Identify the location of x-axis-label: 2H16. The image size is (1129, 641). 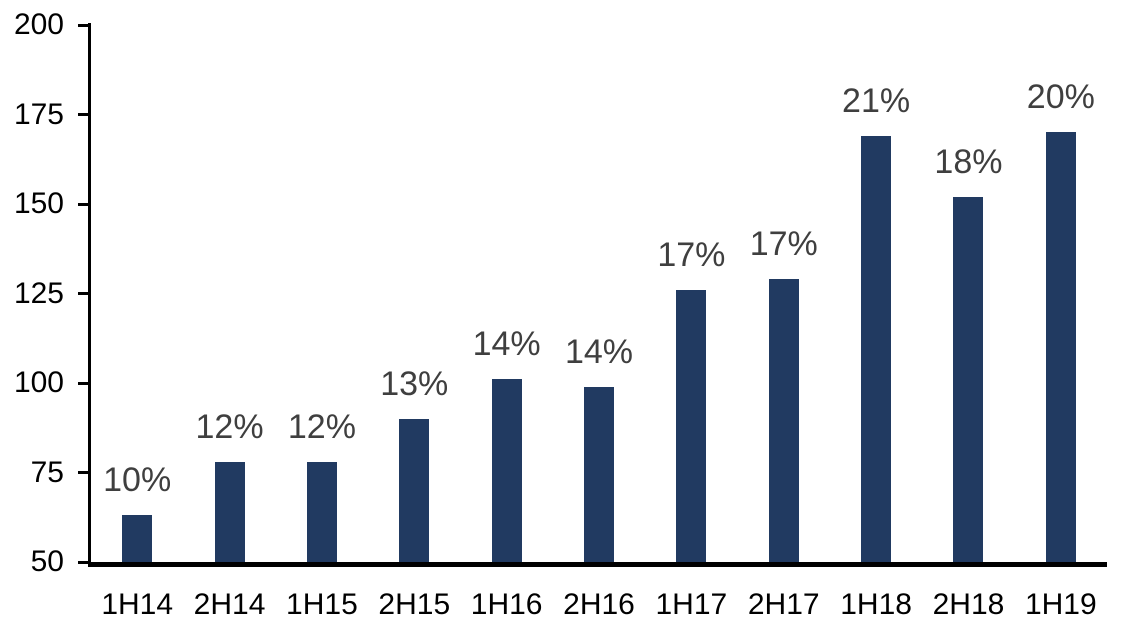
(599, 604).